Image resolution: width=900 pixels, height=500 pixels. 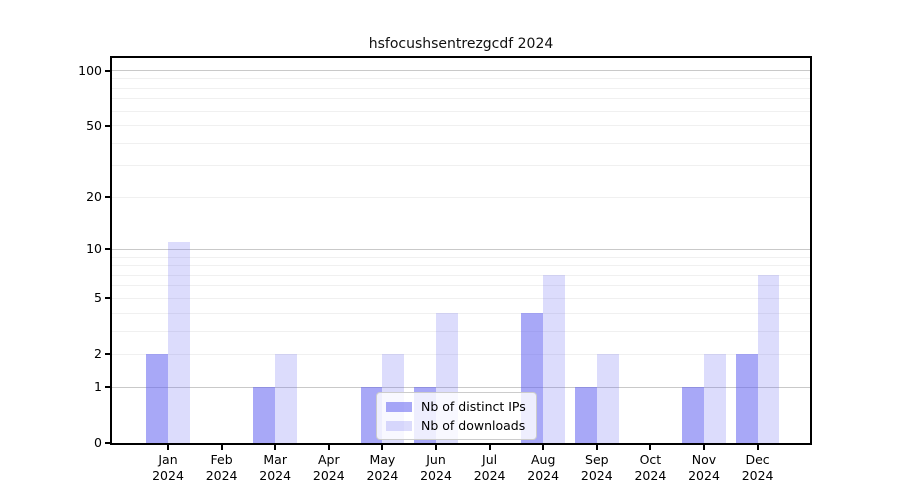 I want to click on x-axis-tick-month: Apr, so click(x=328, y=459).